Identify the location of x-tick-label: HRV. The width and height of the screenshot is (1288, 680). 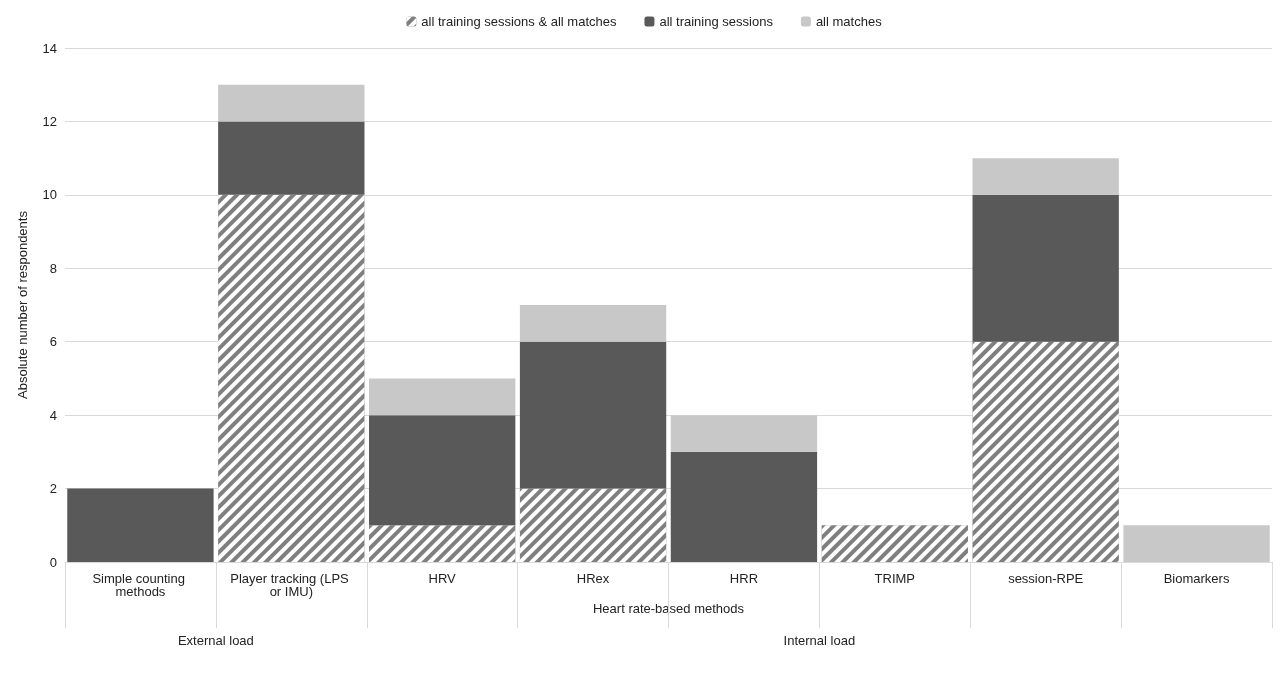
(442, 578).